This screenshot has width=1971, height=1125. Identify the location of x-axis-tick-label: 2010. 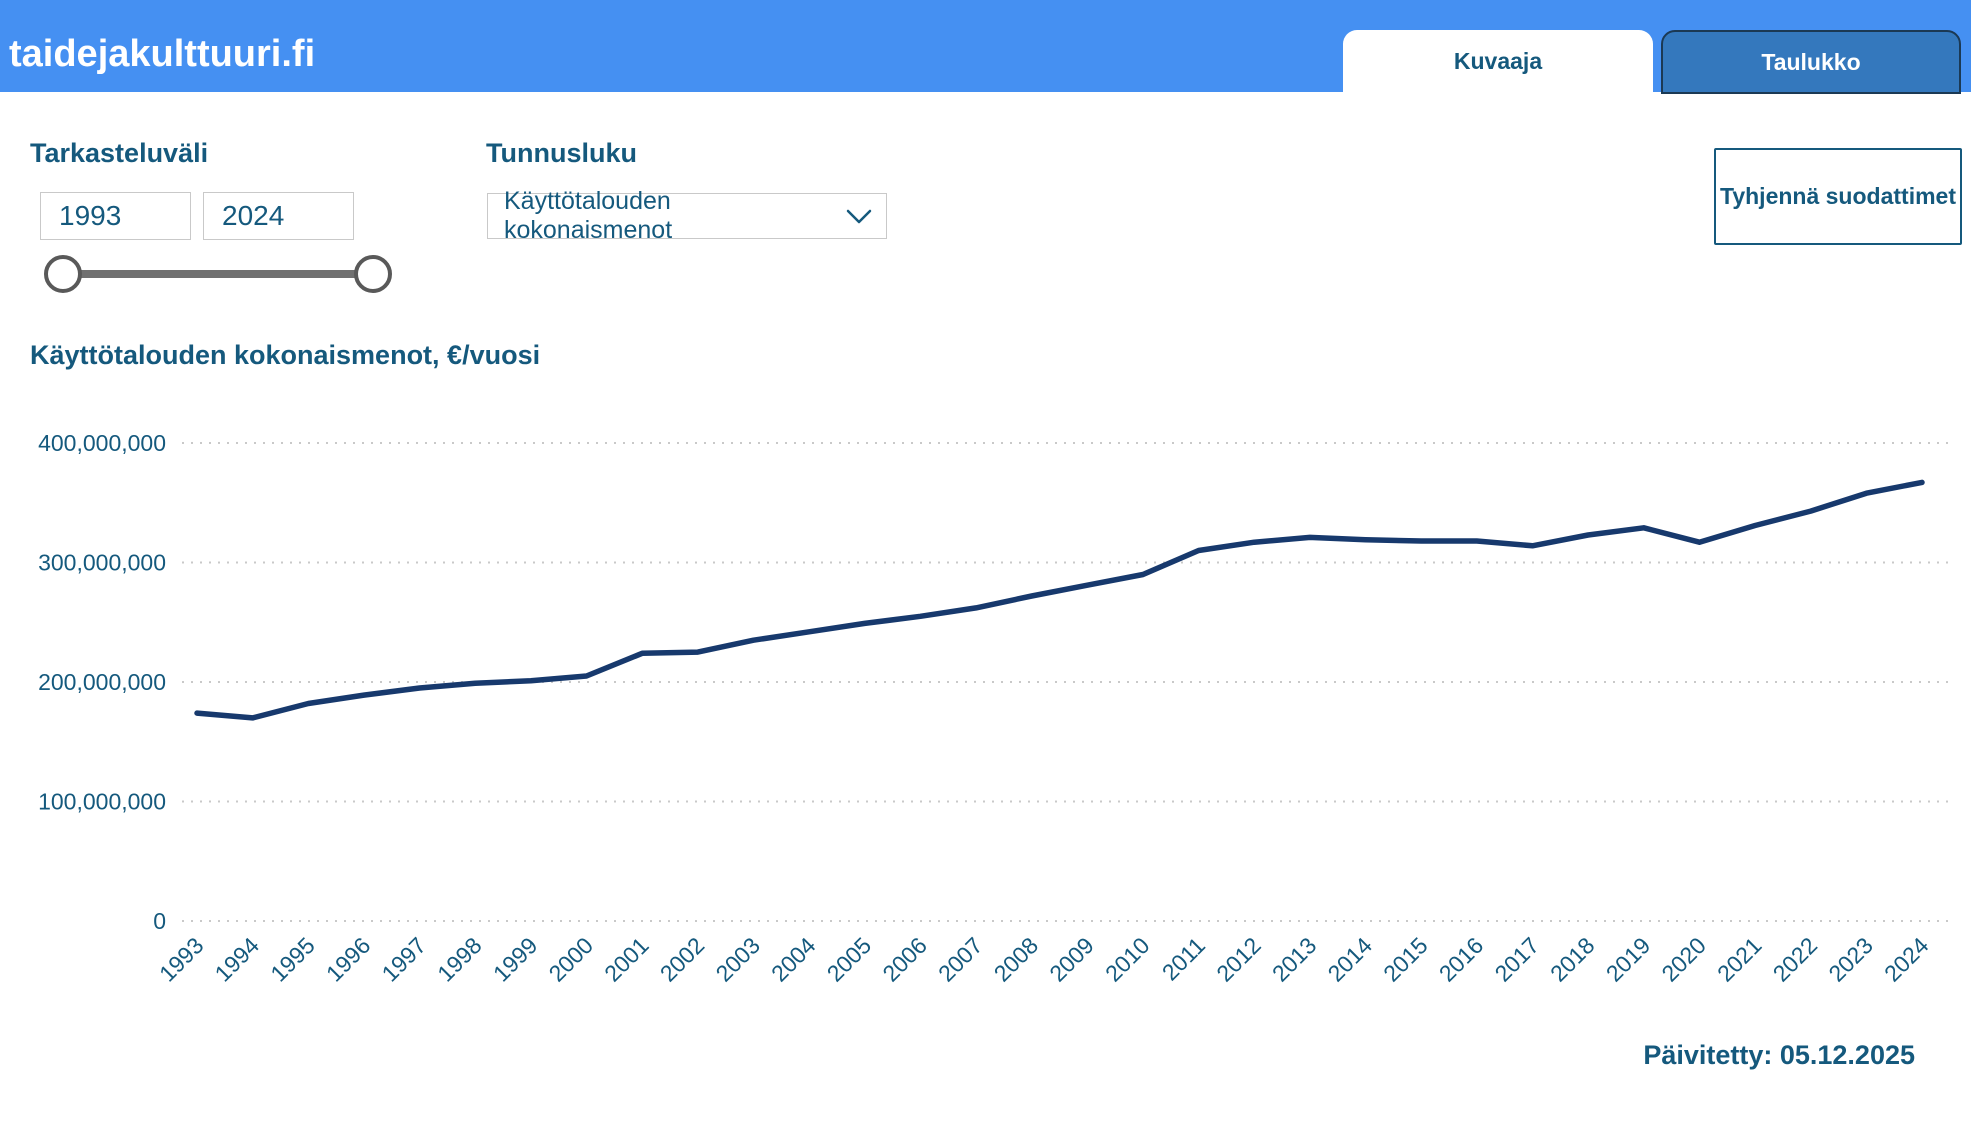
(1127, 959).